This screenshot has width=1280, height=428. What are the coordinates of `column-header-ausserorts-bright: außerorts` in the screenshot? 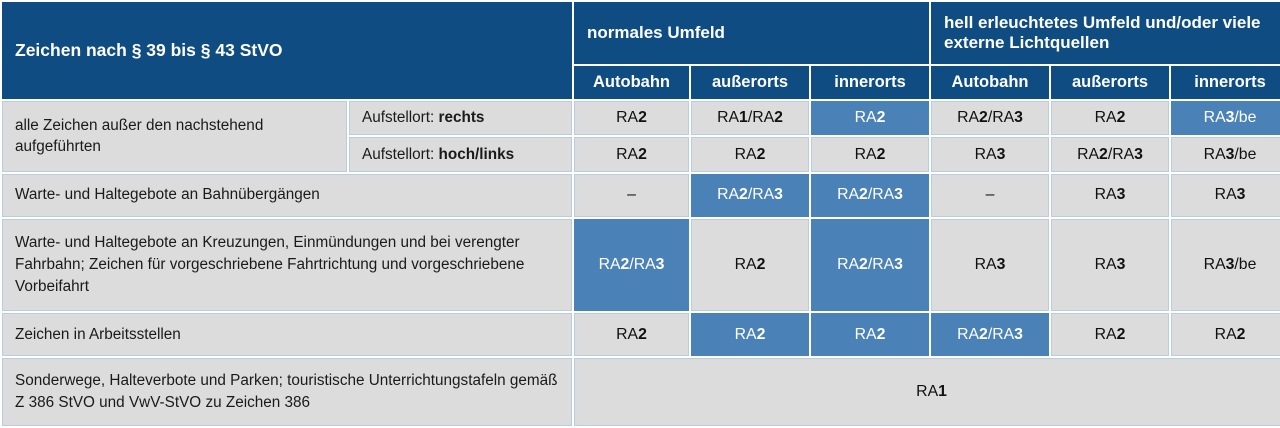 It's located at (1110, 82).